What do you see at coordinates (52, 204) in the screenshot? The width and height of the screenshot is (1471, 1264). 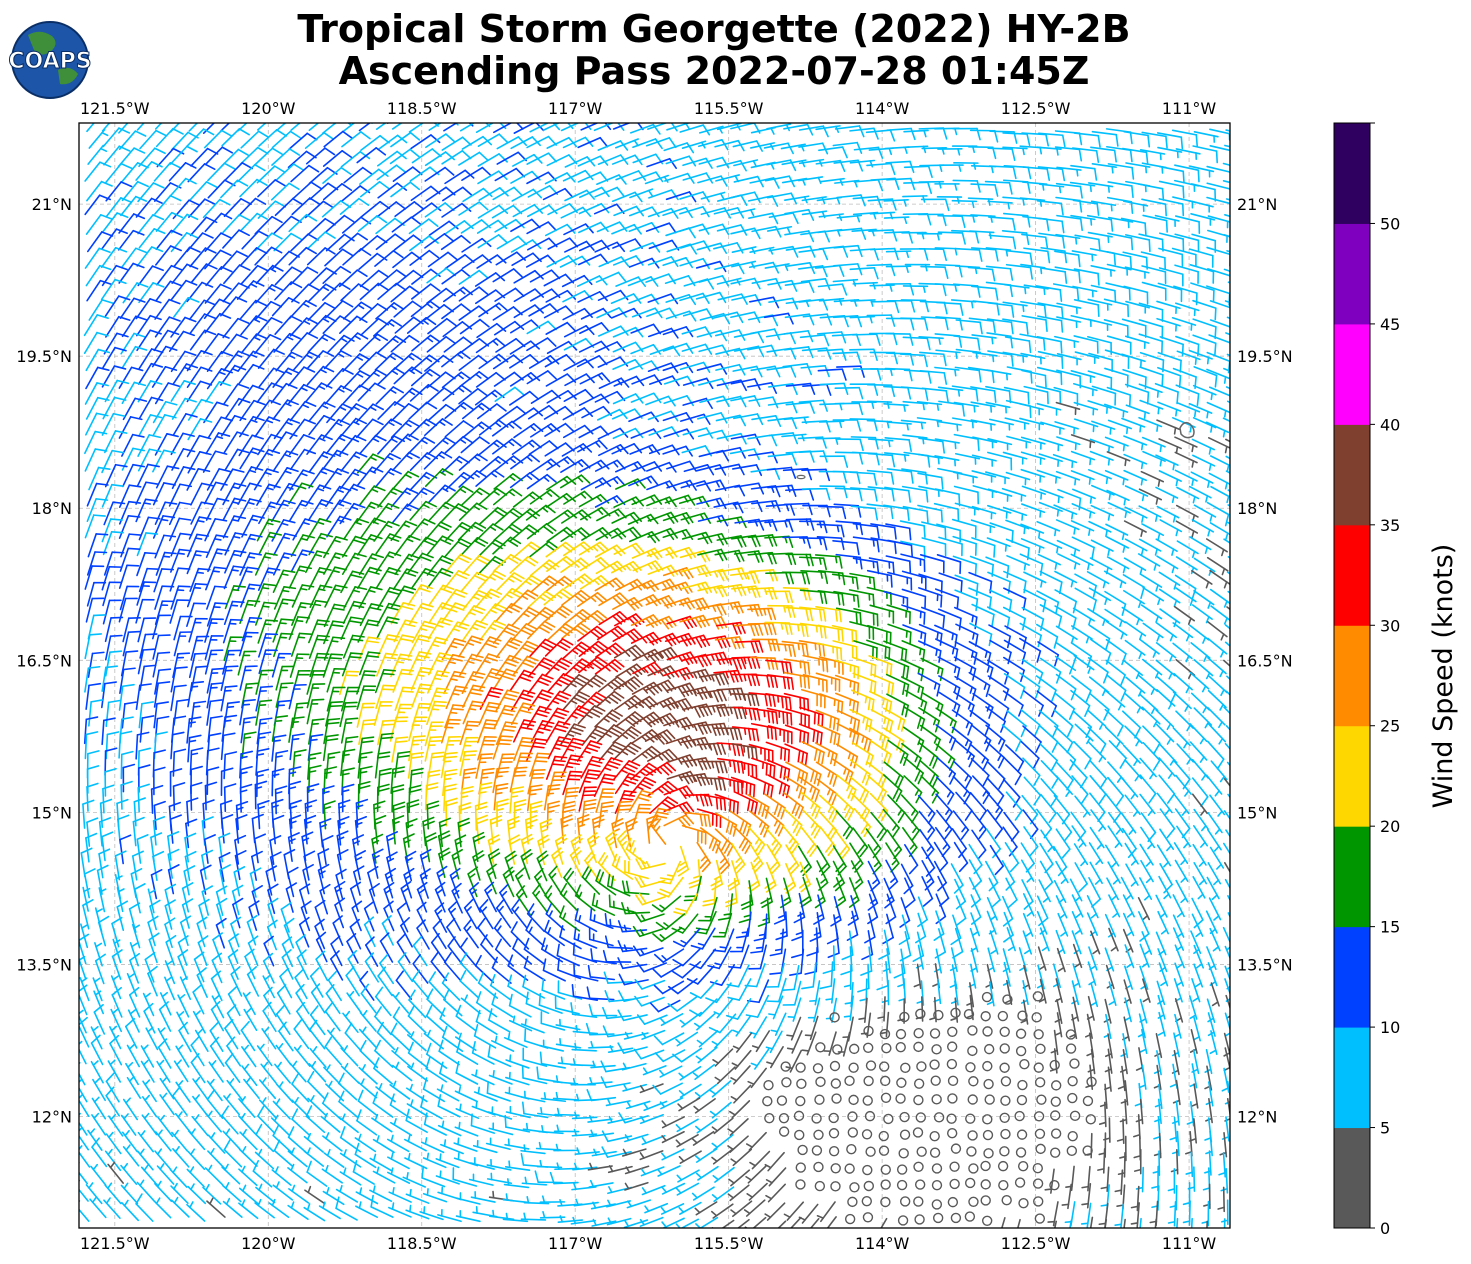 I see `lat-tick-label-left: 21°N` at bounding box center [52, 204].